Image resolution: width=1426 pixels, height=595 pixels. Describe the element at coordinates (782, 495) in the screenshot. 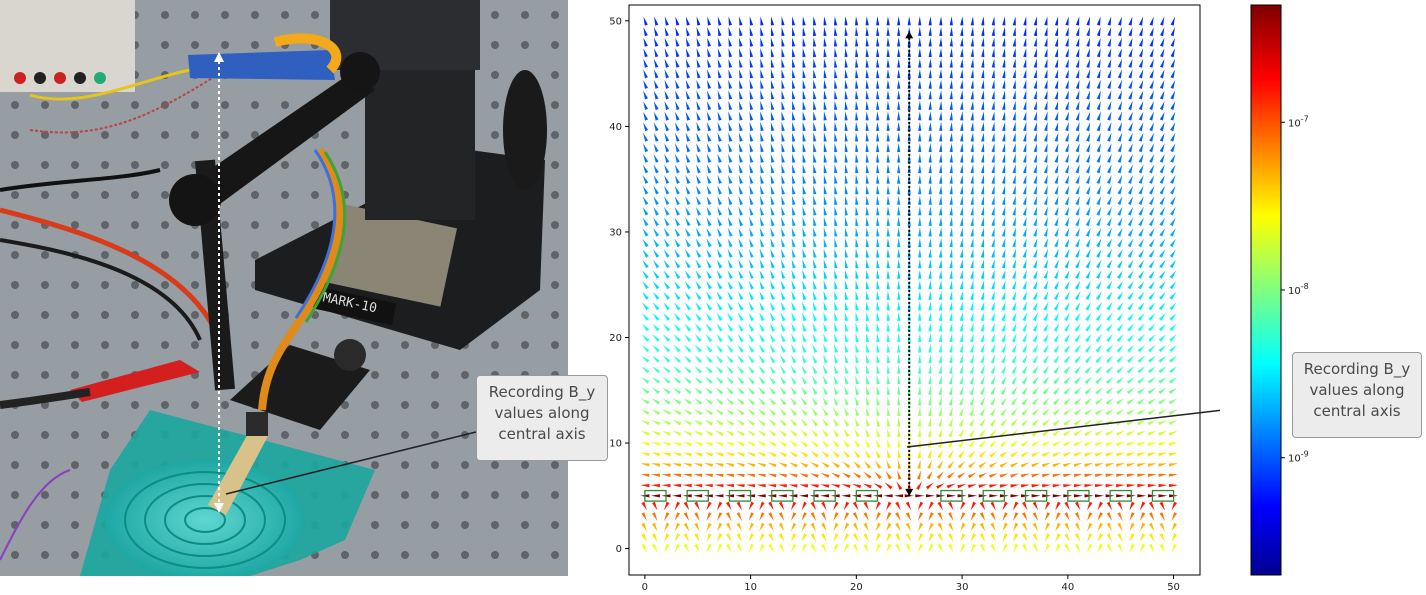

I see `coil-element` at that location.